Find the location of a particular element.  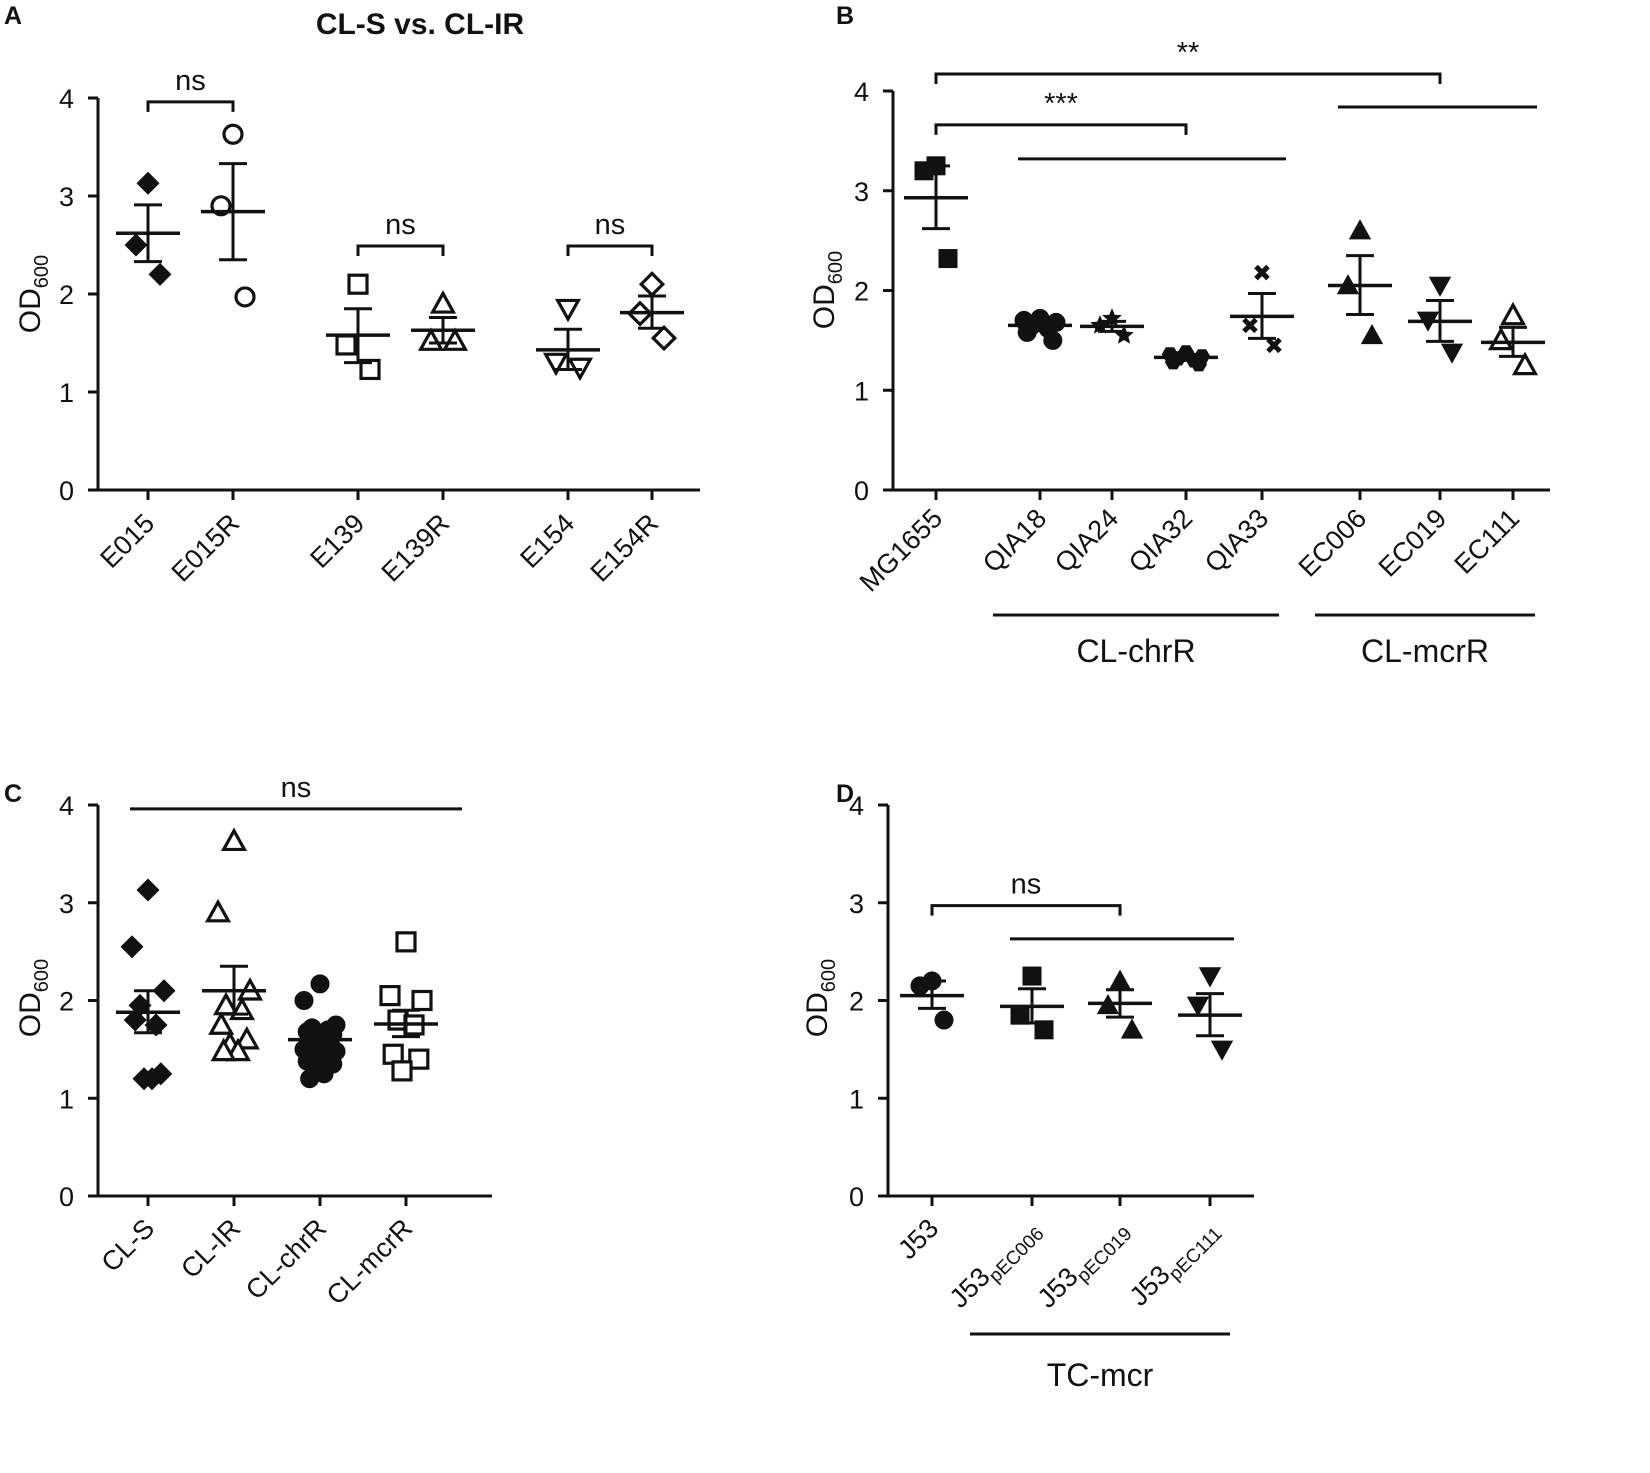

panel-c-significance: ns is located at coordinates (296, 791).